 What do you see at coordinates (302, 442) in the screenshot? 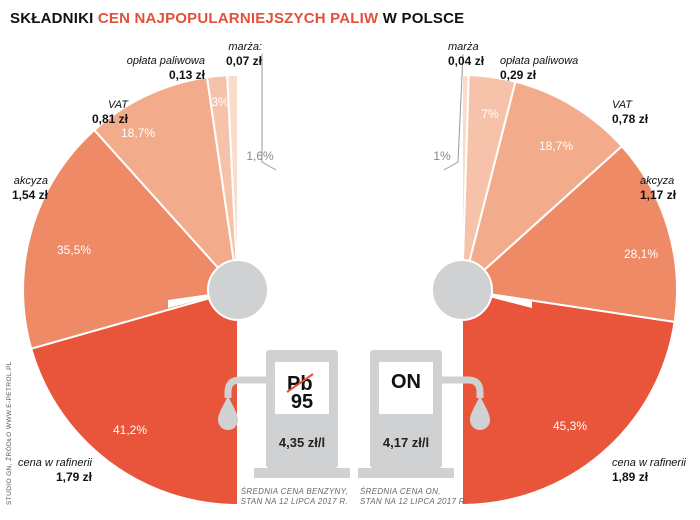
I see `avg-price: 4,35 zł/l` at bounding box center [302, 442].